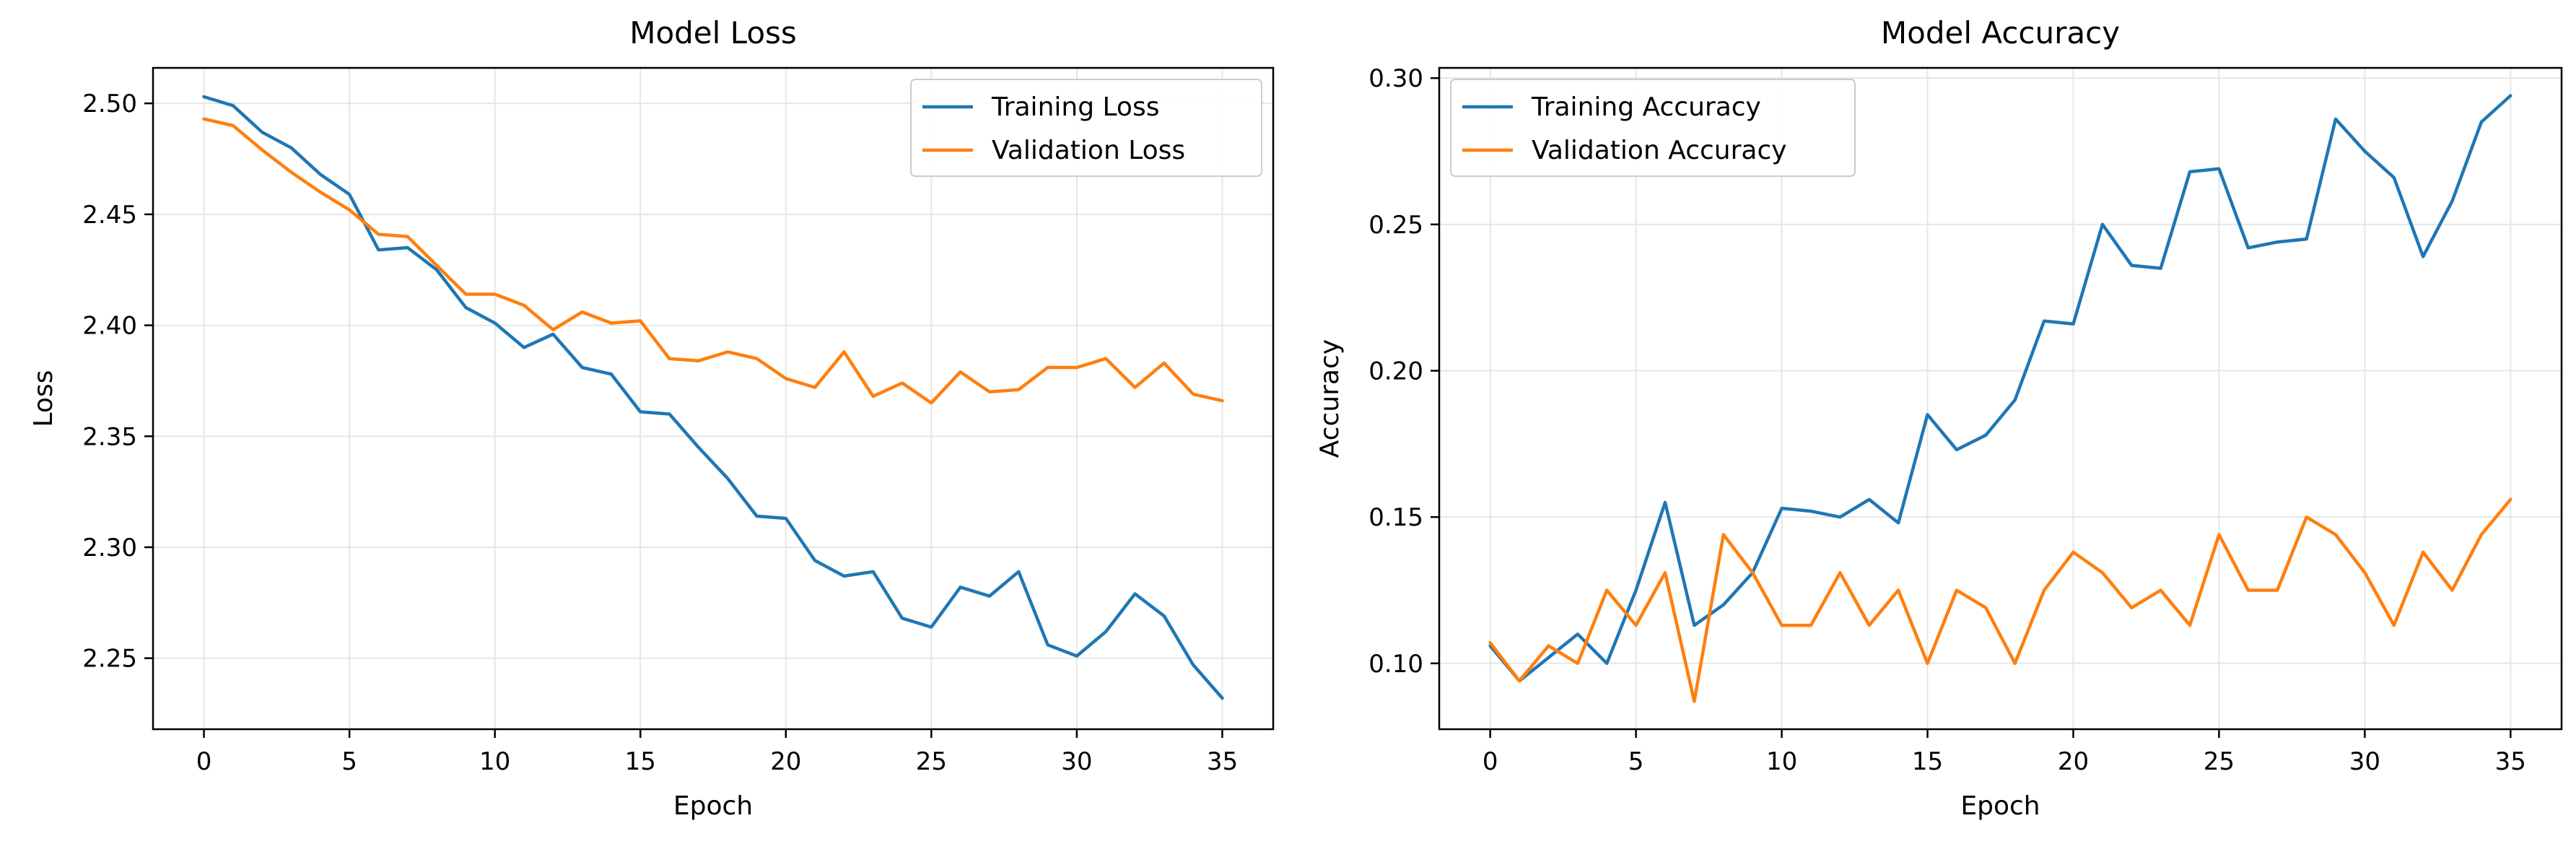 The image size is (2576, 844). I want to click on legend-label: Training Loss, so click(1075, 107).